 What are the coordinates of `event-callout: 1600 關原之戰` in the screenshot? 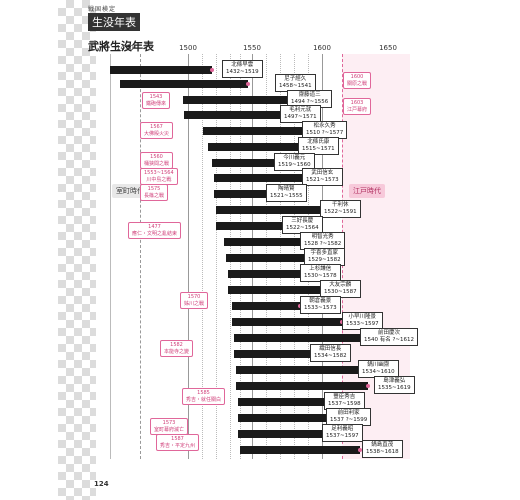 It's located at (357, 80).